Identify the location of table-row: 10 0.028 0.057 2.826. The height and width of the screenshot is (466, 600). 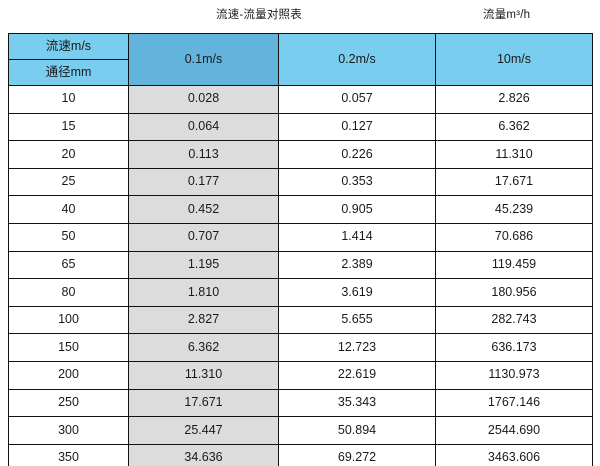
(300, 99).